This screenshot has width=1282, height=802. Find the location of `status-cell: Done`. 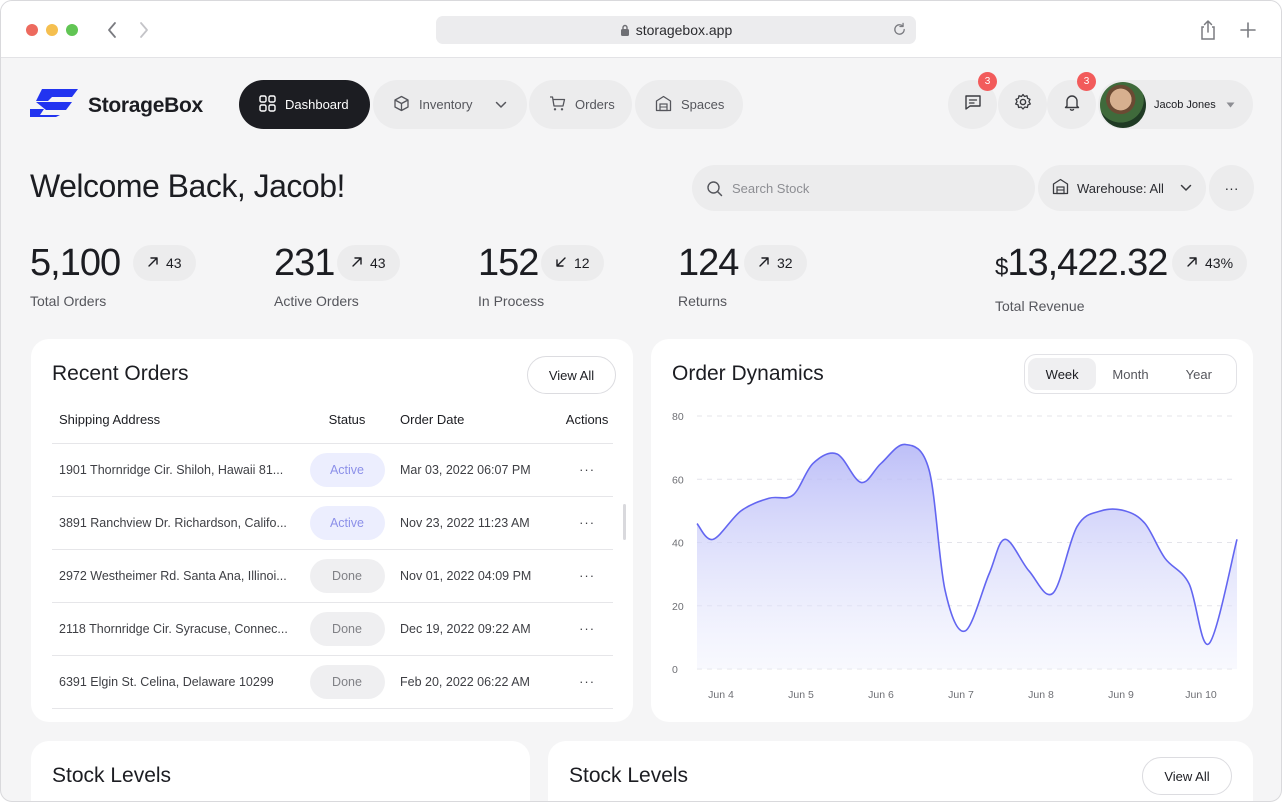

status-cell: Done is located at coordinates (347, 629).